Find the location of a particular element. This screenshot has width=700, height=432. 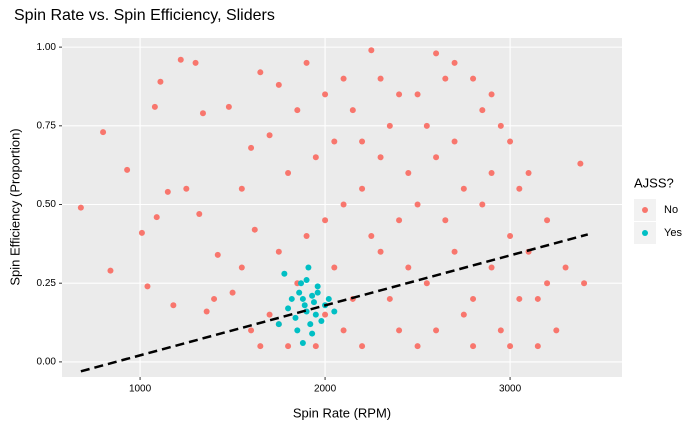

x-tick-label: 2000 is located at coordinates (325, 389).